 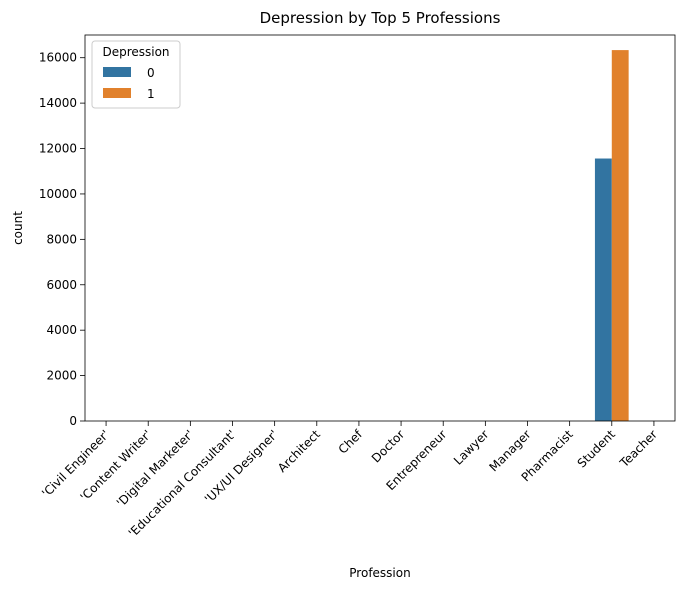 I want to click on y-tick-label: 12000, so click(x=58, y=149).